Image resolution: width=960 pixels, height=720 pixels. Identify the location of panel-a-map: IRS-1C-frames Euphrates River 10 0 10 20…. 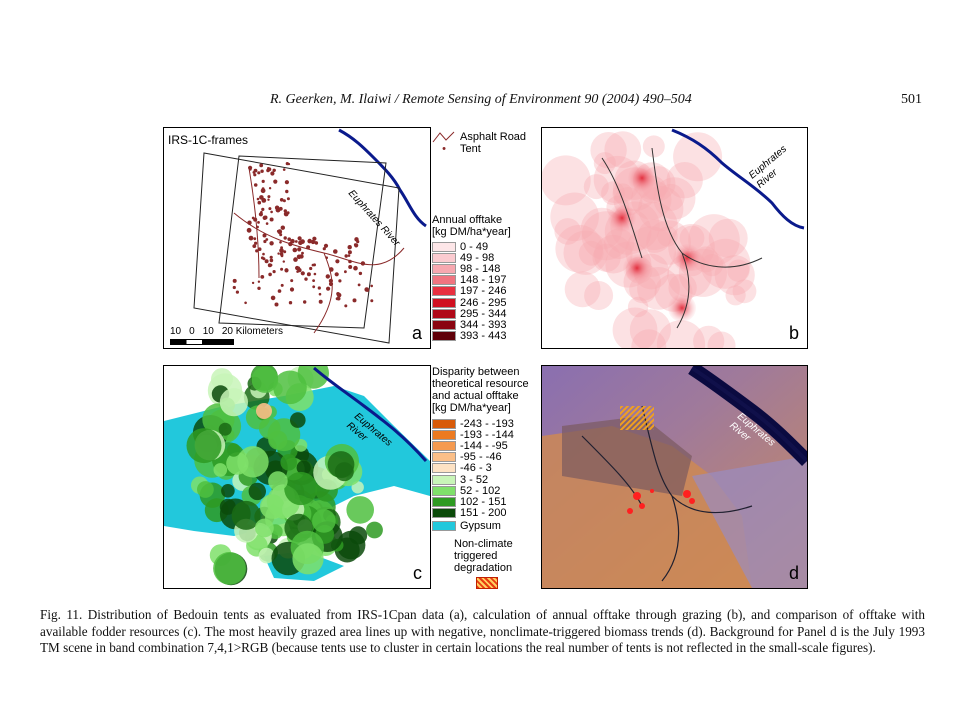
(297, 238).